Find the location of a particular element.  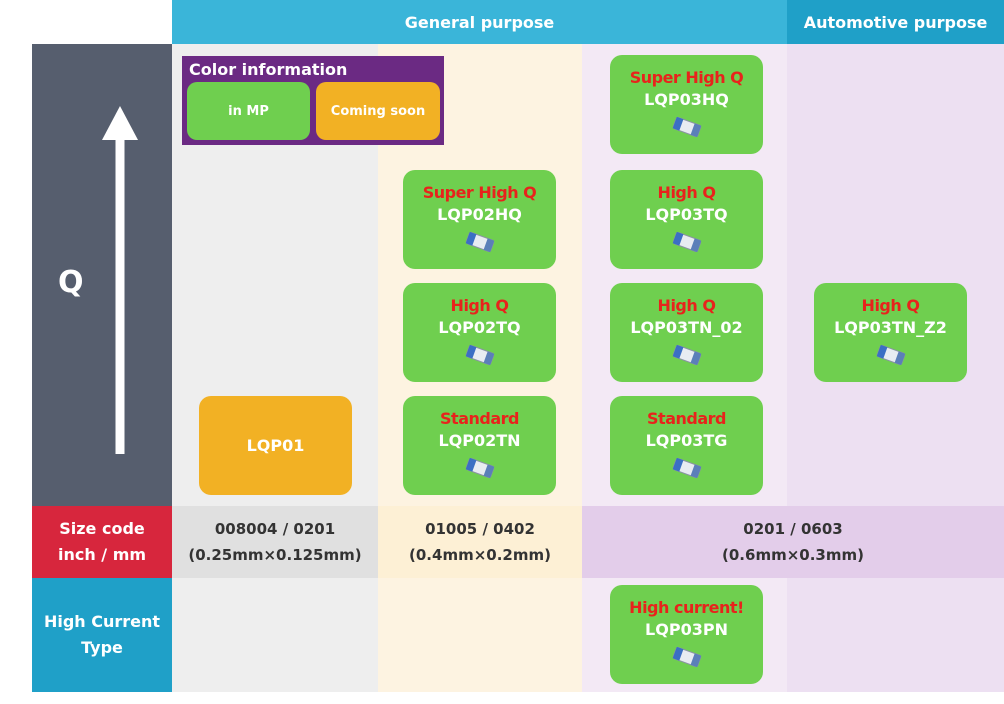

card-part: LQP03PN is located at coordinates (686, 629).